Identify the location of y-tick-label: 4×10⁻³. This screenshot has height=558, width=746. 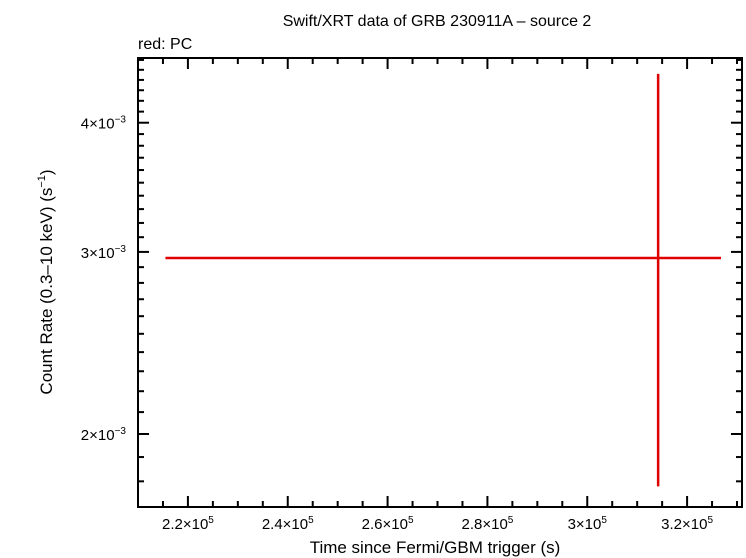
(104, 124).